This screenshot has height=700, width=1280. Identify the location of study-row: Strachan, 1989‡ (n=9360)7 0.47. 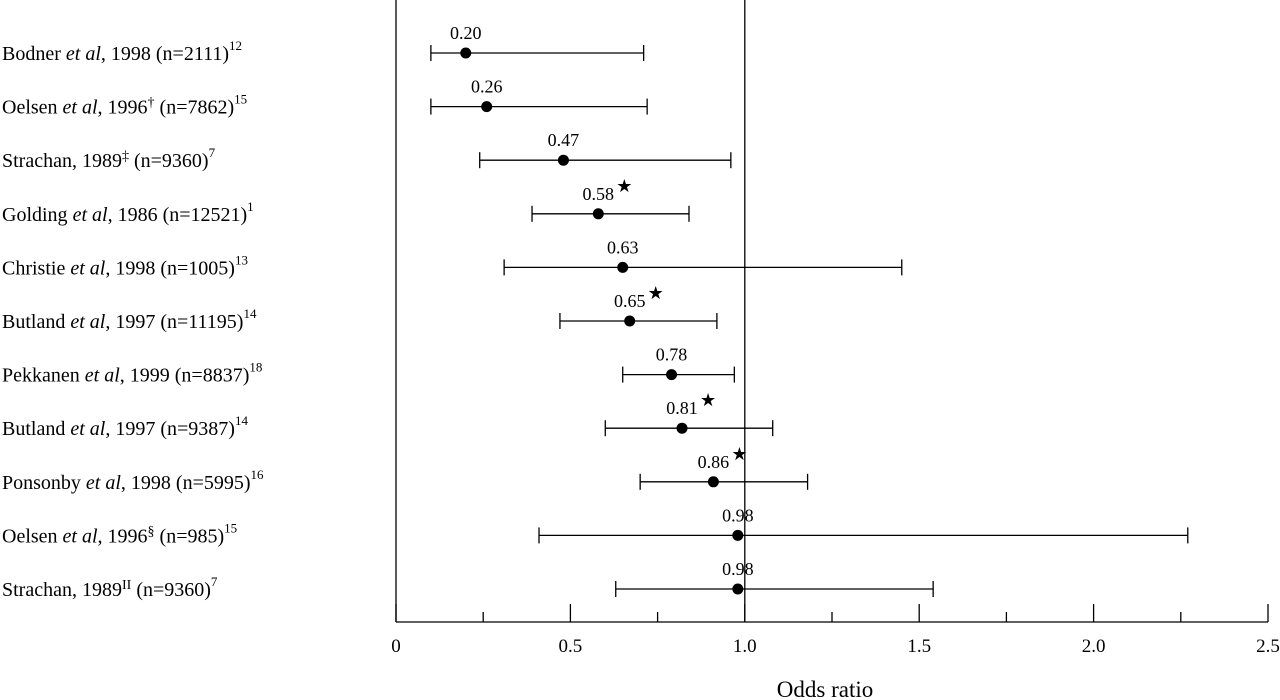
(367, 151).